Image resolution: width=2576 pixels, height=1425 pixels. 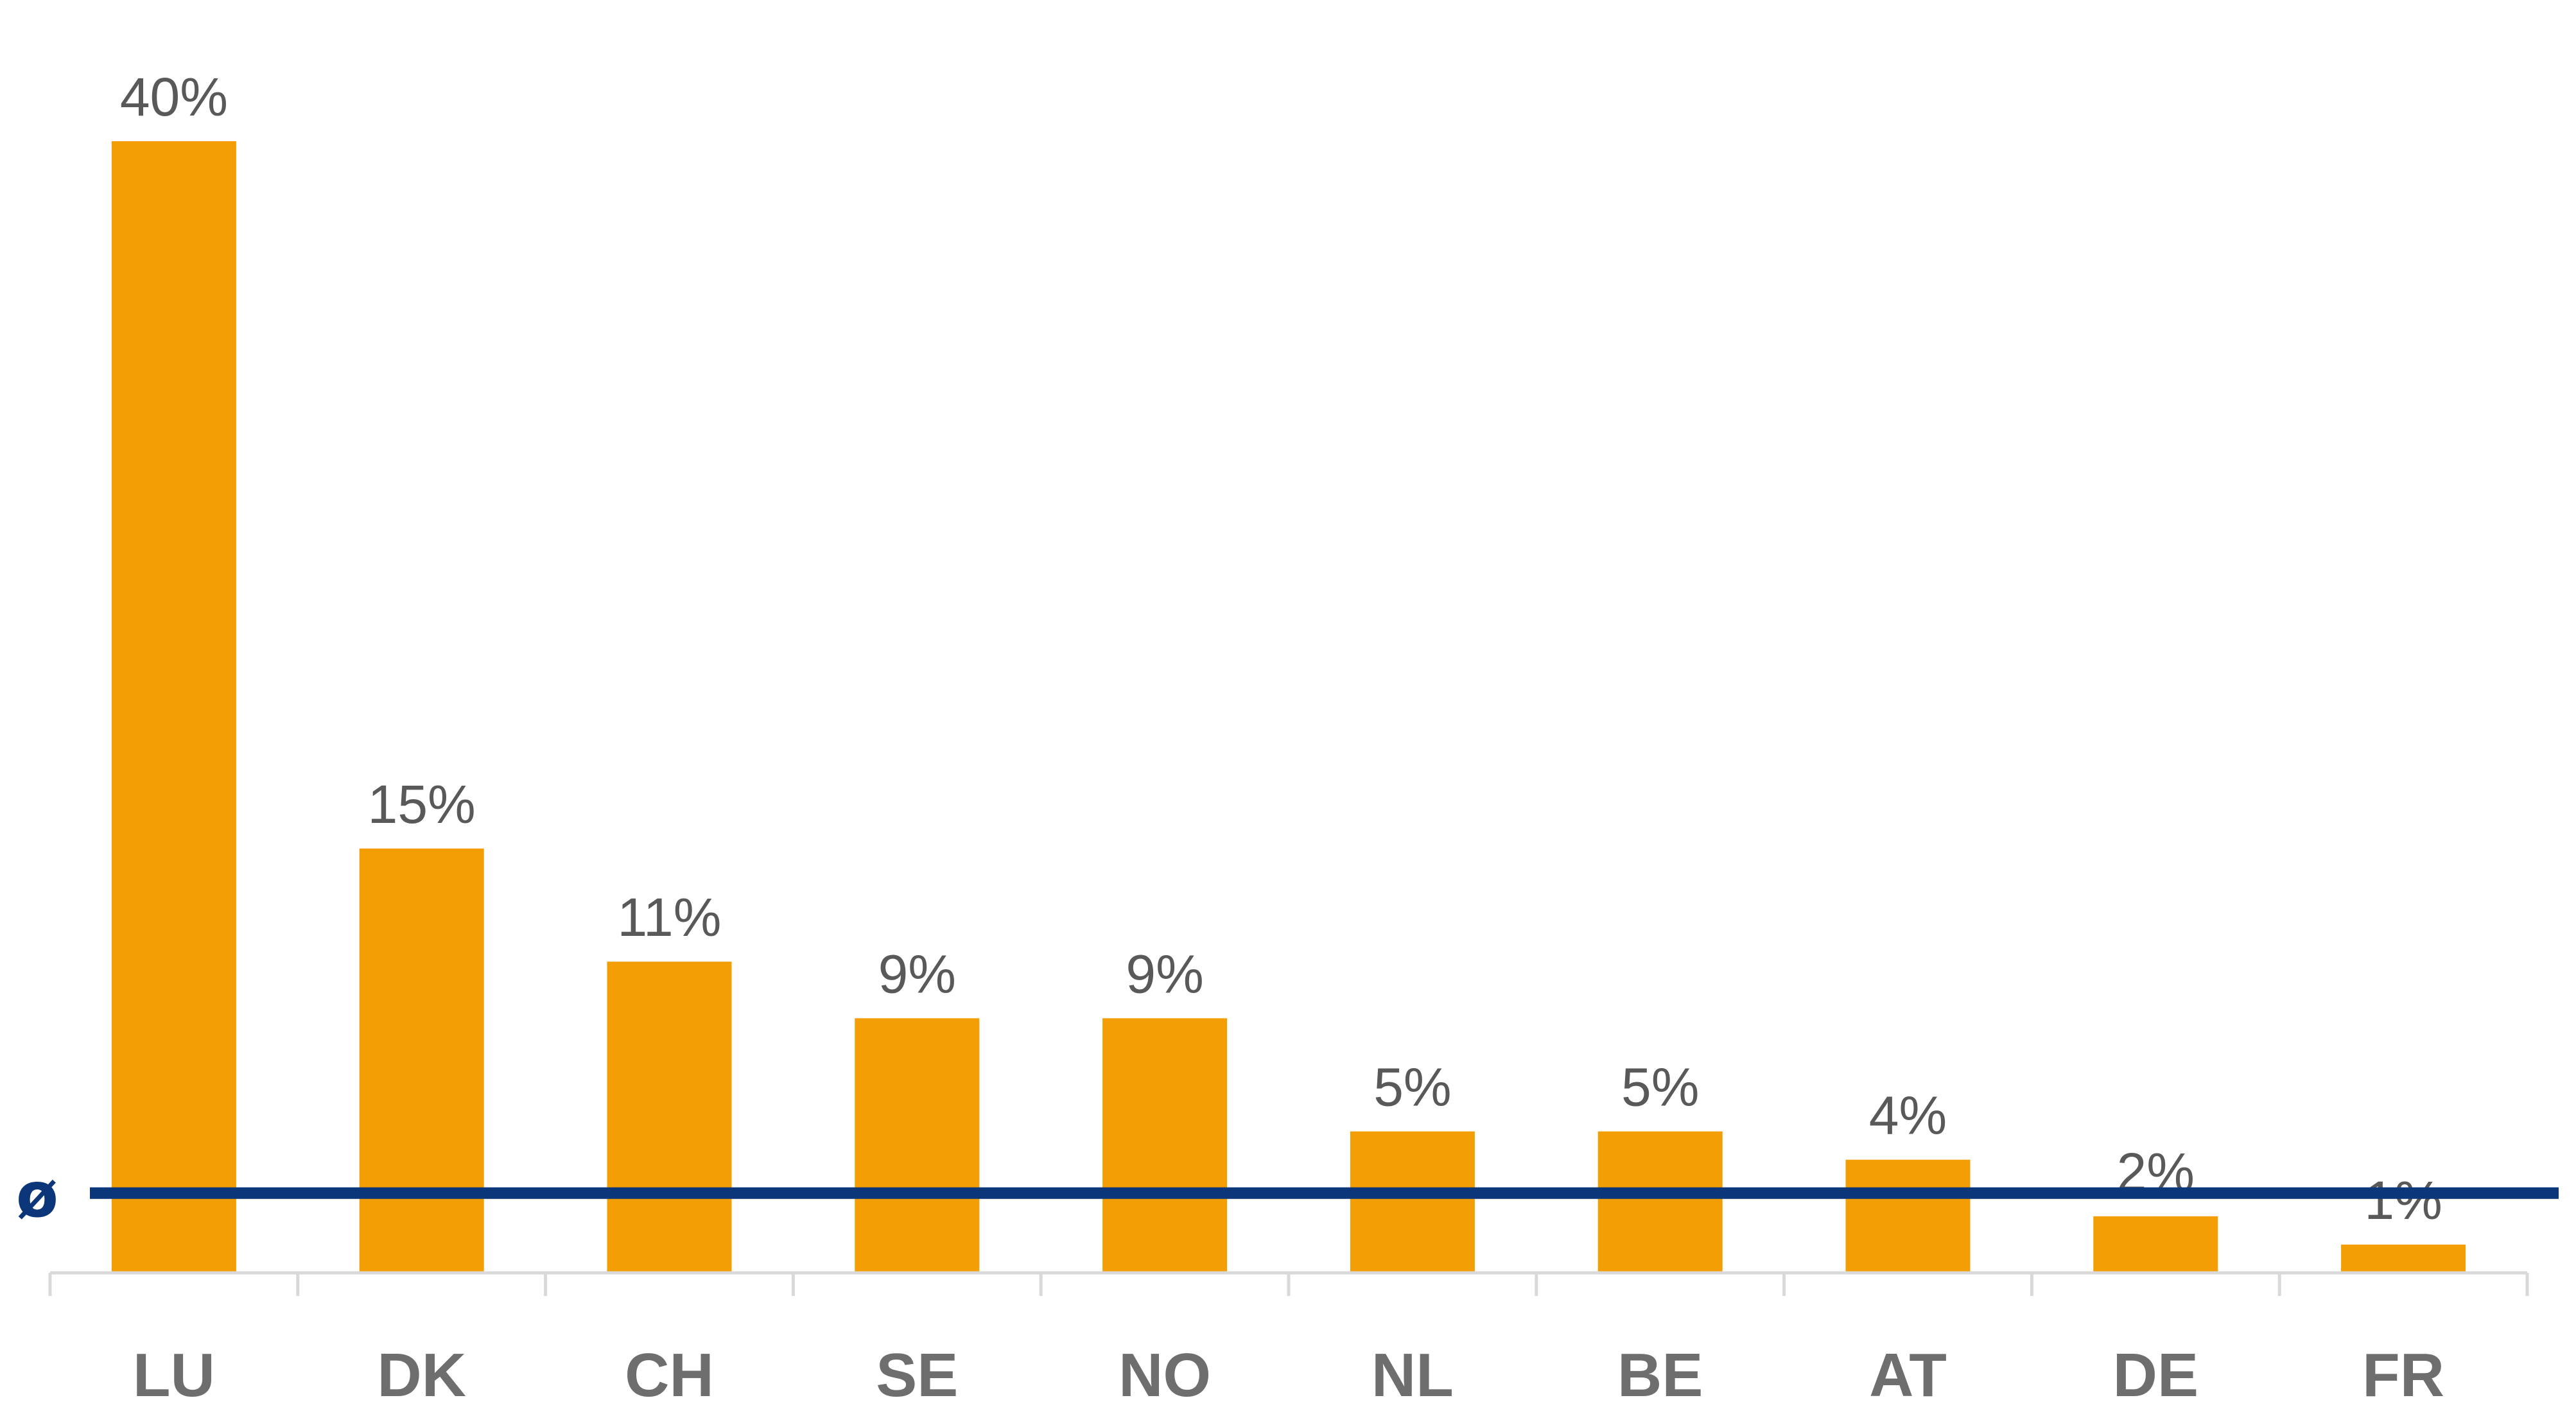 What do you see at coordinates (1164, 1375) in the screenshot?
I see `category-label-no: NO` at bounding box center [1164, 1375].